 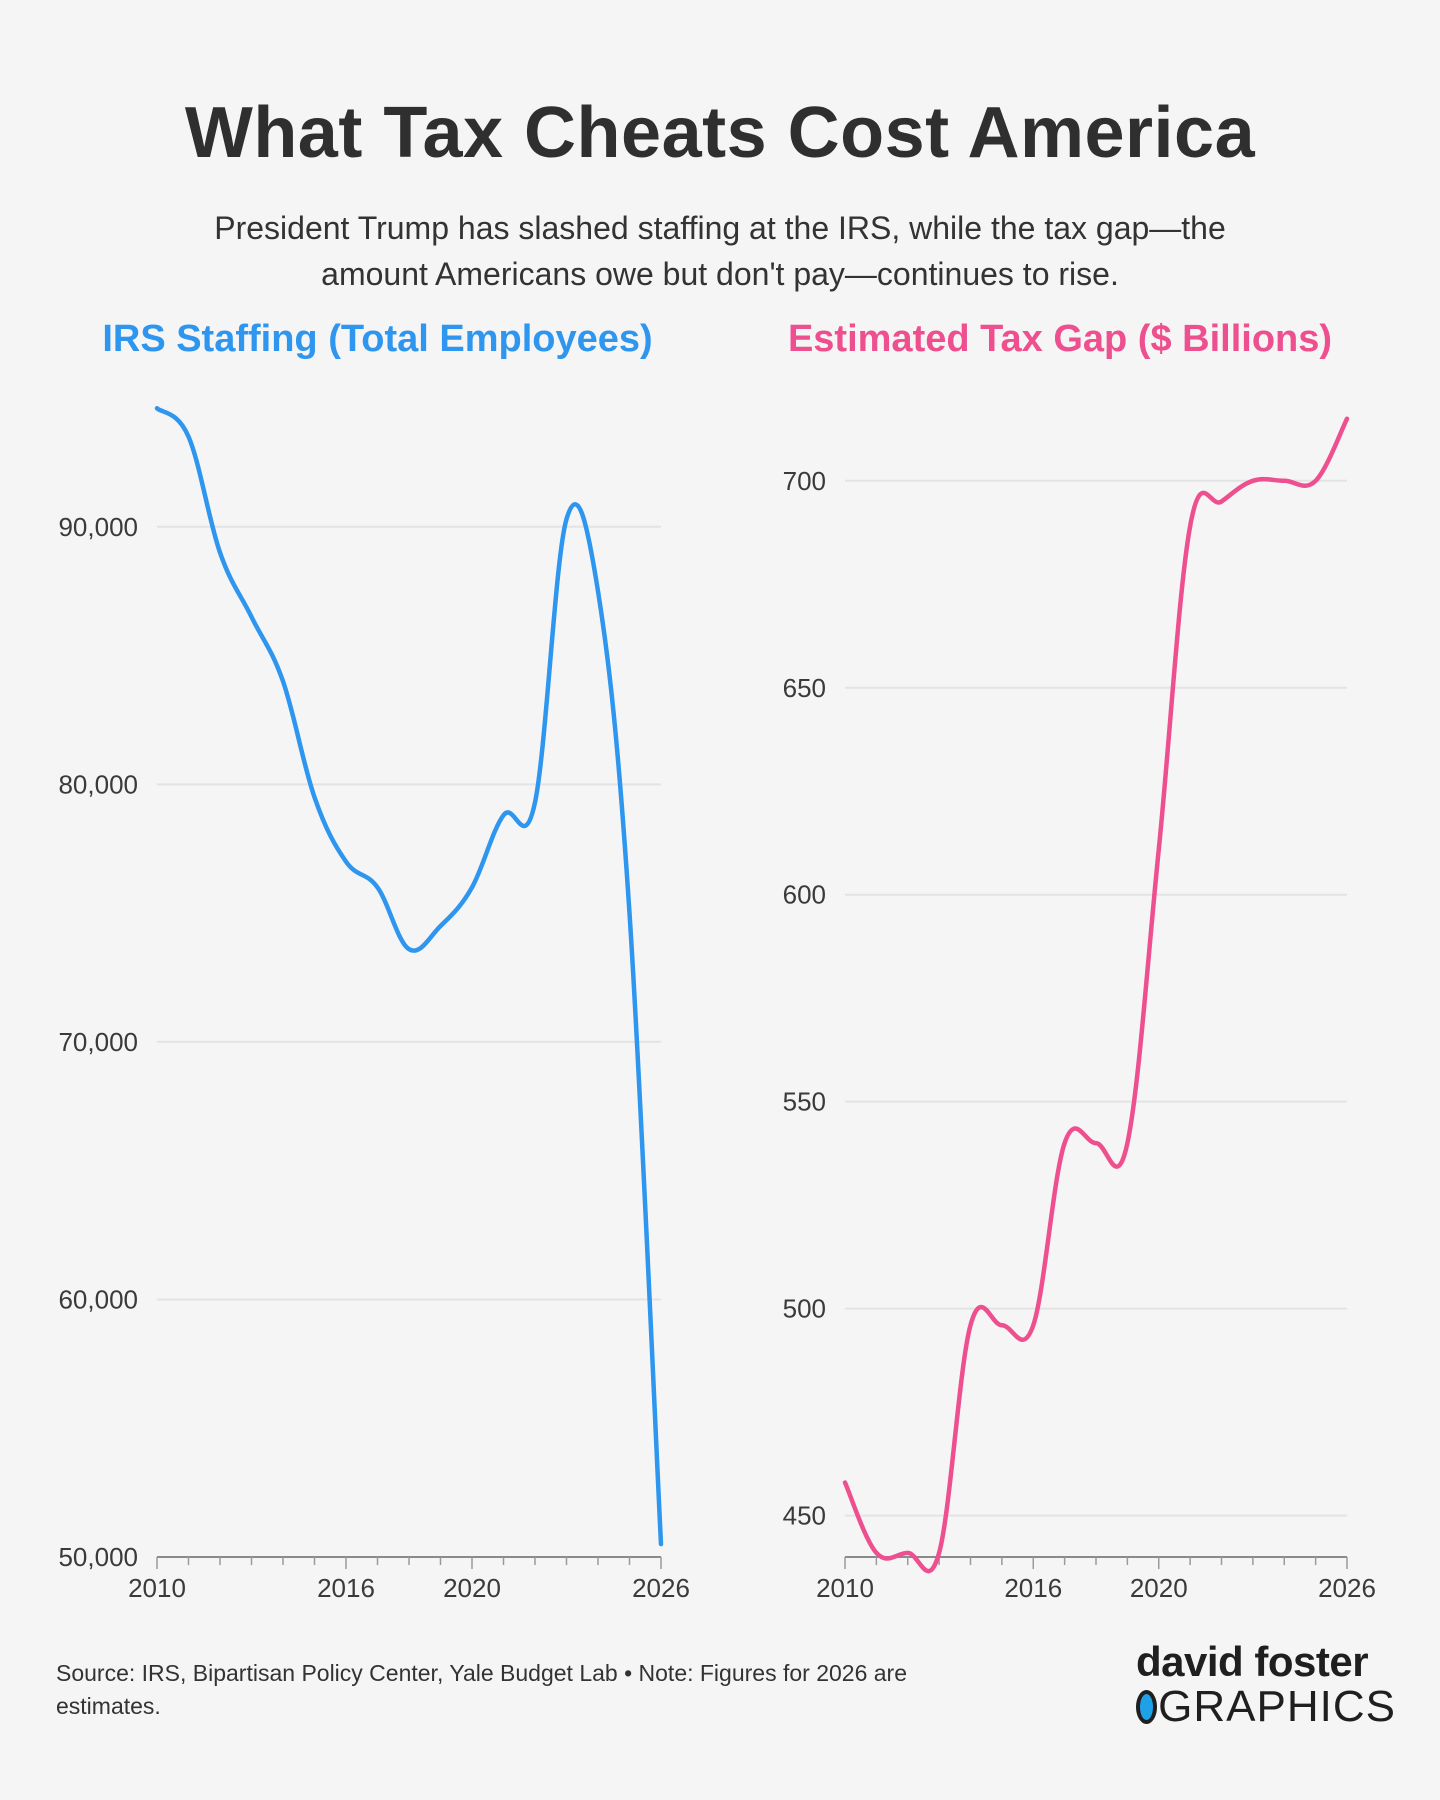 I want to click on y-tick-label: 90,000, so click(x=98, y=527).